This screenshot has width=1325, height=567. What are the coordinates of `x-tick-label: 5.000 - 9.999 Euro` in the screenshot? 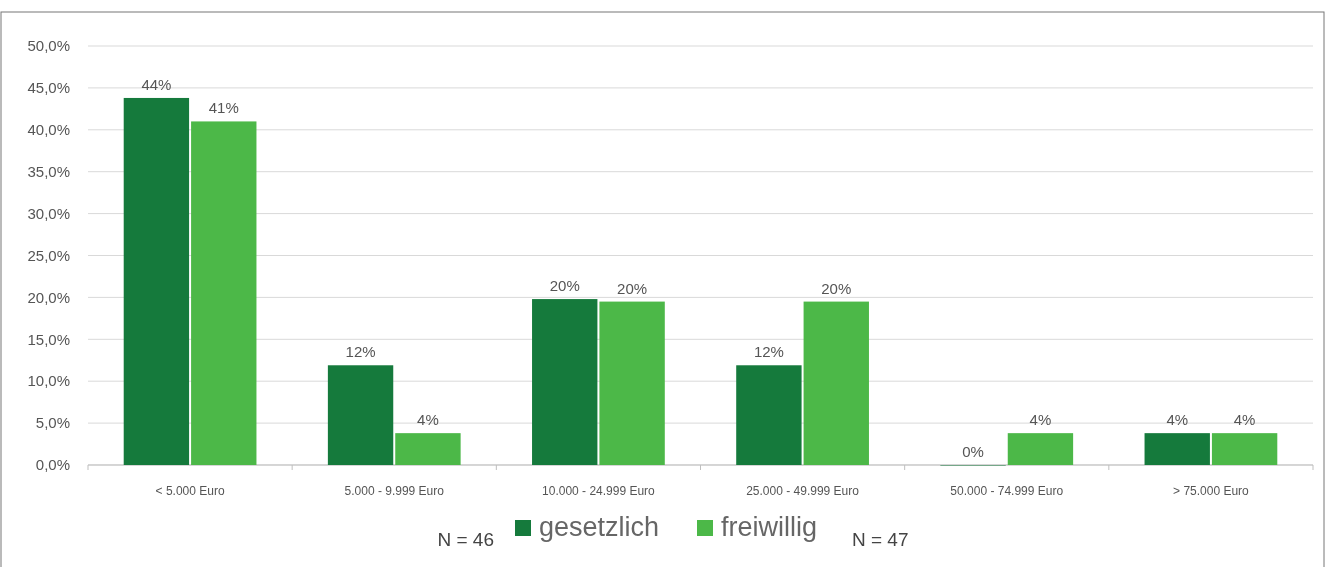 It's located at (394, 491).